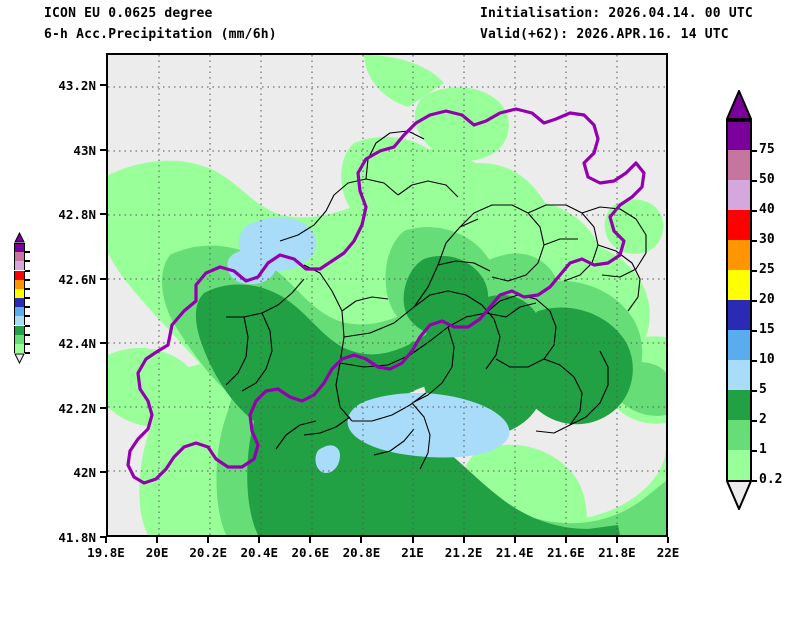 The width and height of the screenshot is (800, 618). I want to click on colorbar-tick-label: 1, so click(763, 449).